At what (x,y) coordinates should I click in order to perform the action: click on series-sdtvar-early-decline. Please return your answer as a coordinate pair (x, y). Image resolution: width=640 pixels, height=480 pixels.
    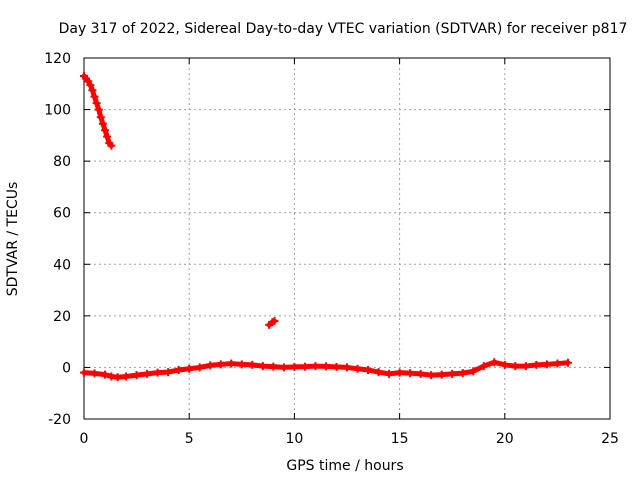
    Looking at the image, I should click on (98, 111).